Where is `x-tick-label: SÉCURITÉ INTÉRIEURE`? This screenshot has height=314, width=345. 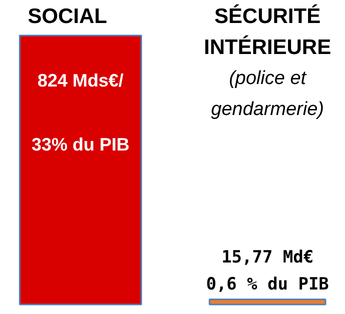 x-tick-label: SÉCURITÉ INTÉRIEURE is located at coordinates (268, 31).